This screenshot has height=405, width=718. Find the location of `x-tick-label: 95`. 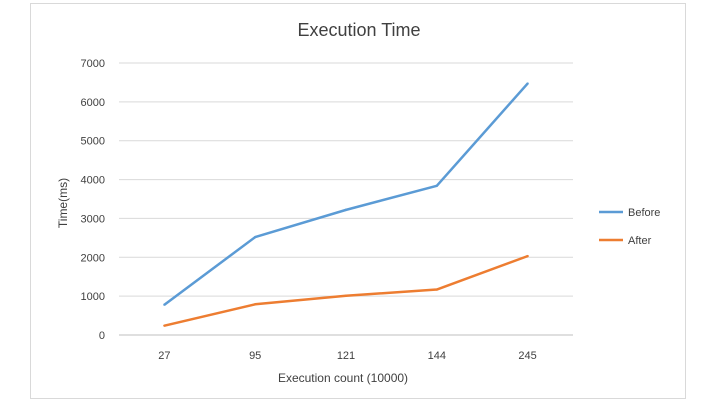

x-tick-label: 95 is located at coordinates (255, 356).